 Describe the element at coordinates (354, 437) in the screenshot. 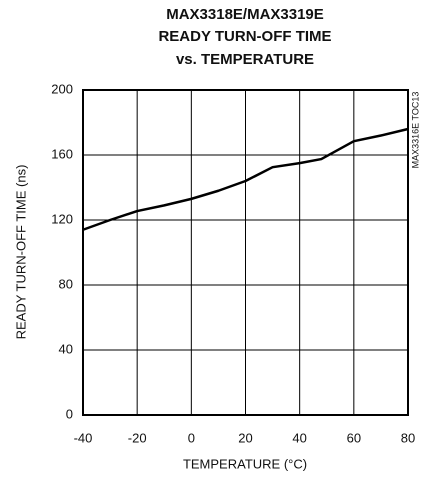

I see `x-tick-label: 60` at that location.